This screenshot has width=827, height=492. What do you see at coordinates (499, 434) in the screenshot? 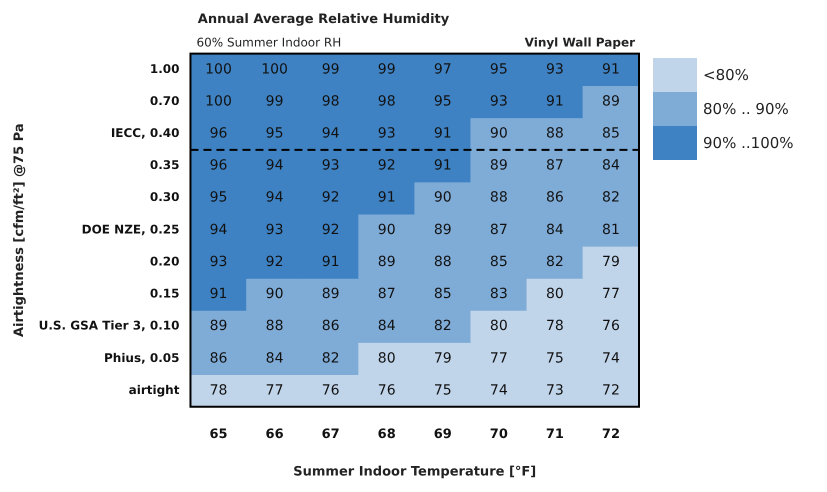
I see `x-tick-label: 70` at bounding box center [499, 434].